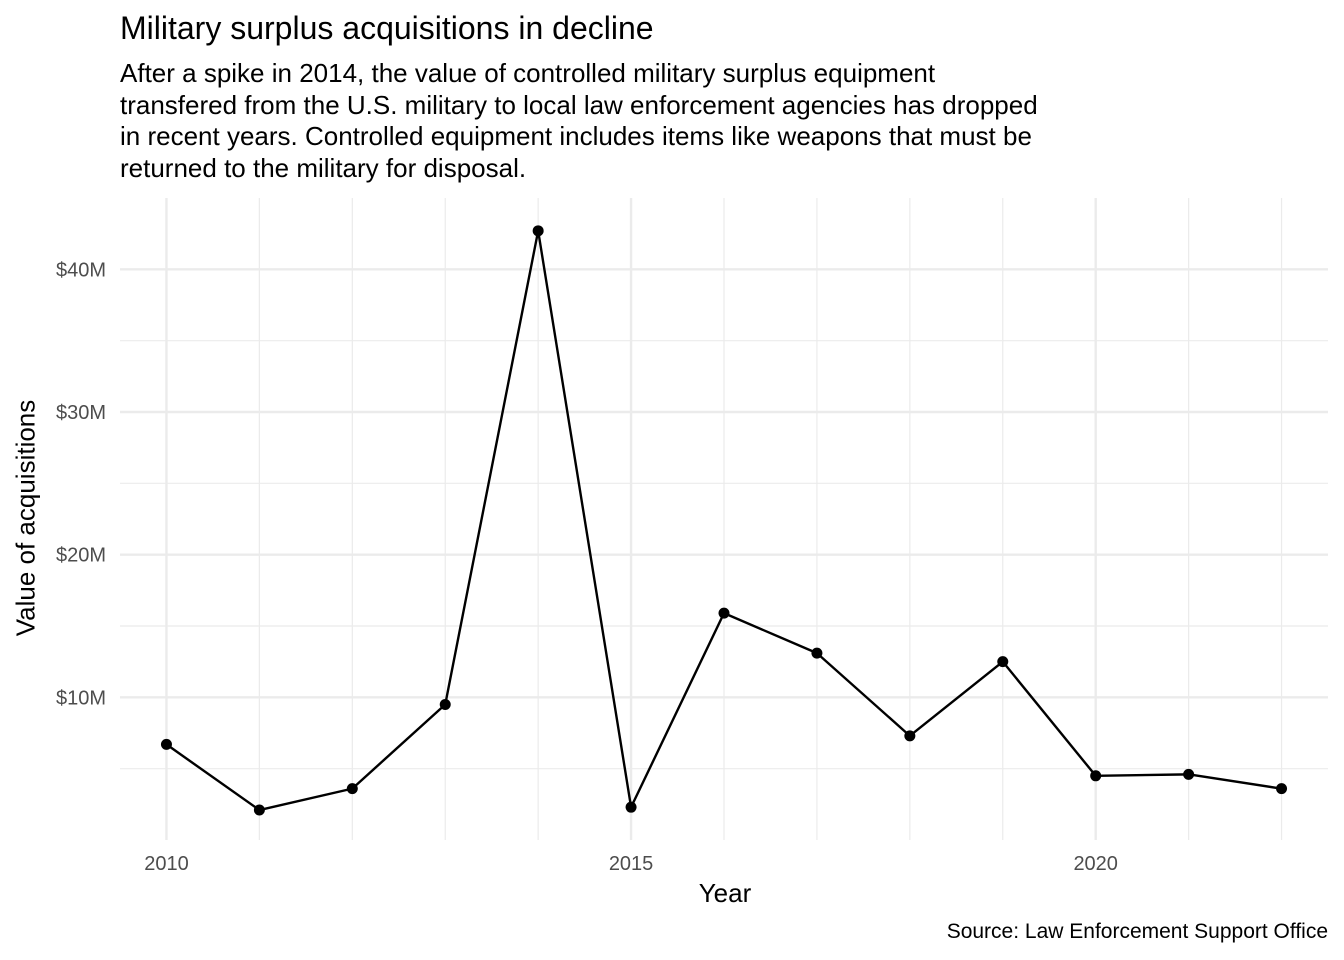  What do you see at coordinates (387, 28) in the screenshot?
I see `chart-title: Military surplus acquisitions in decline` at bounding box center [387, 28].